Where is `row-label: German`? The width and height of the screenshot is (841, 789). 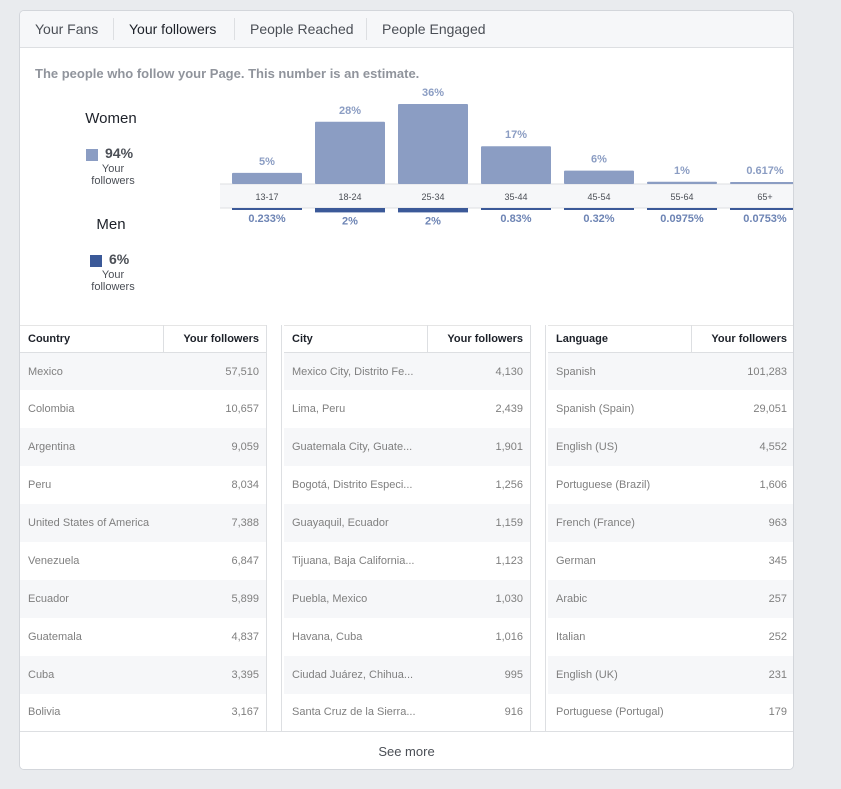
row-label: German is located at coordinates (576, 560).